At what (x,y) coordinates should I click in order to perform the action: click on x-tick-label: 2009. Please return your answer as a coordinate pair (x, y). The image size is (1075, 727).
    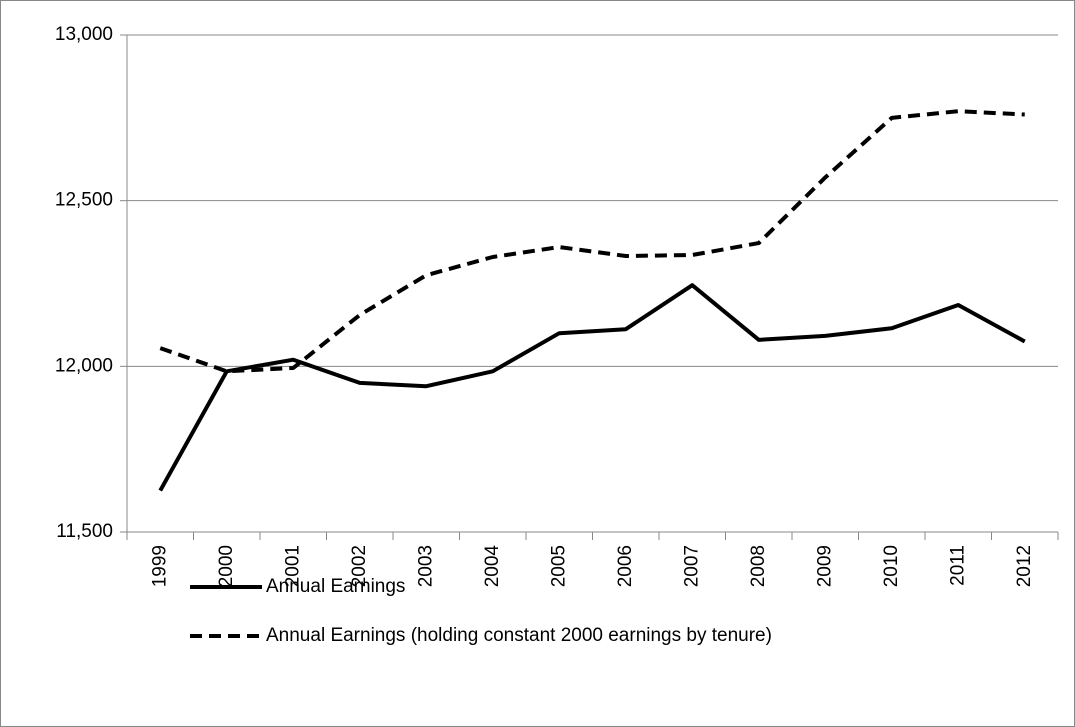
    Looking at the image, I should click on (824, 566).